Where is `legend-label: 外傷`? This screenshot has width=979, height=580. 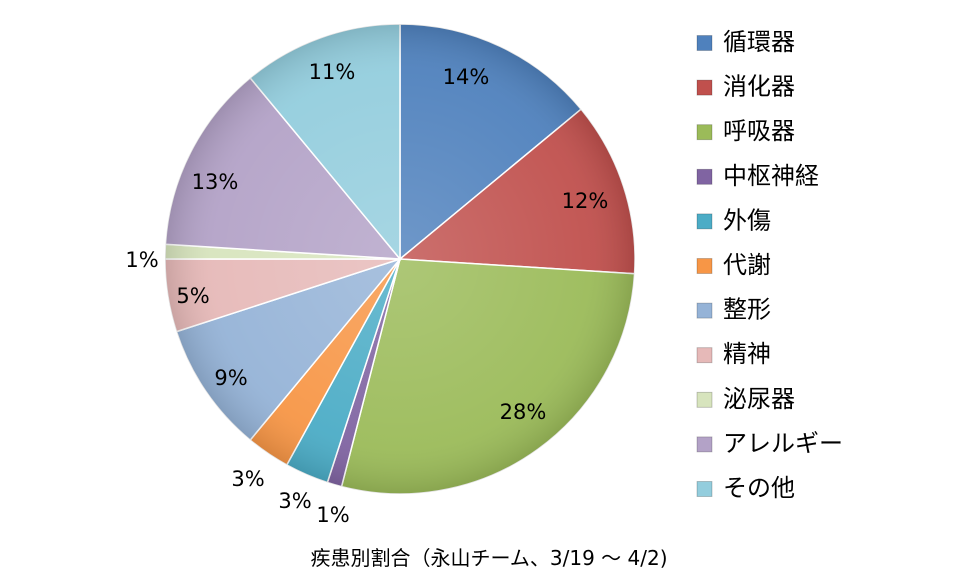
legend-label: 外傷 is located at coordinates (747, 220).